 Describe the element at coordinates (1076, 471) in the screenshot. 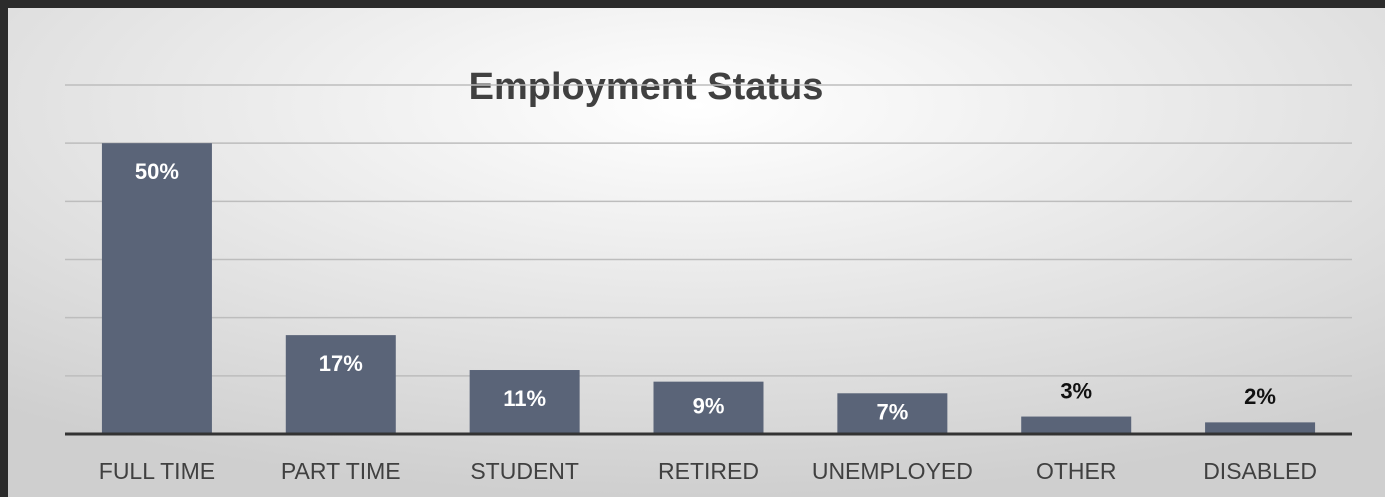

I see `x-tick-label: OTHER` at that location.